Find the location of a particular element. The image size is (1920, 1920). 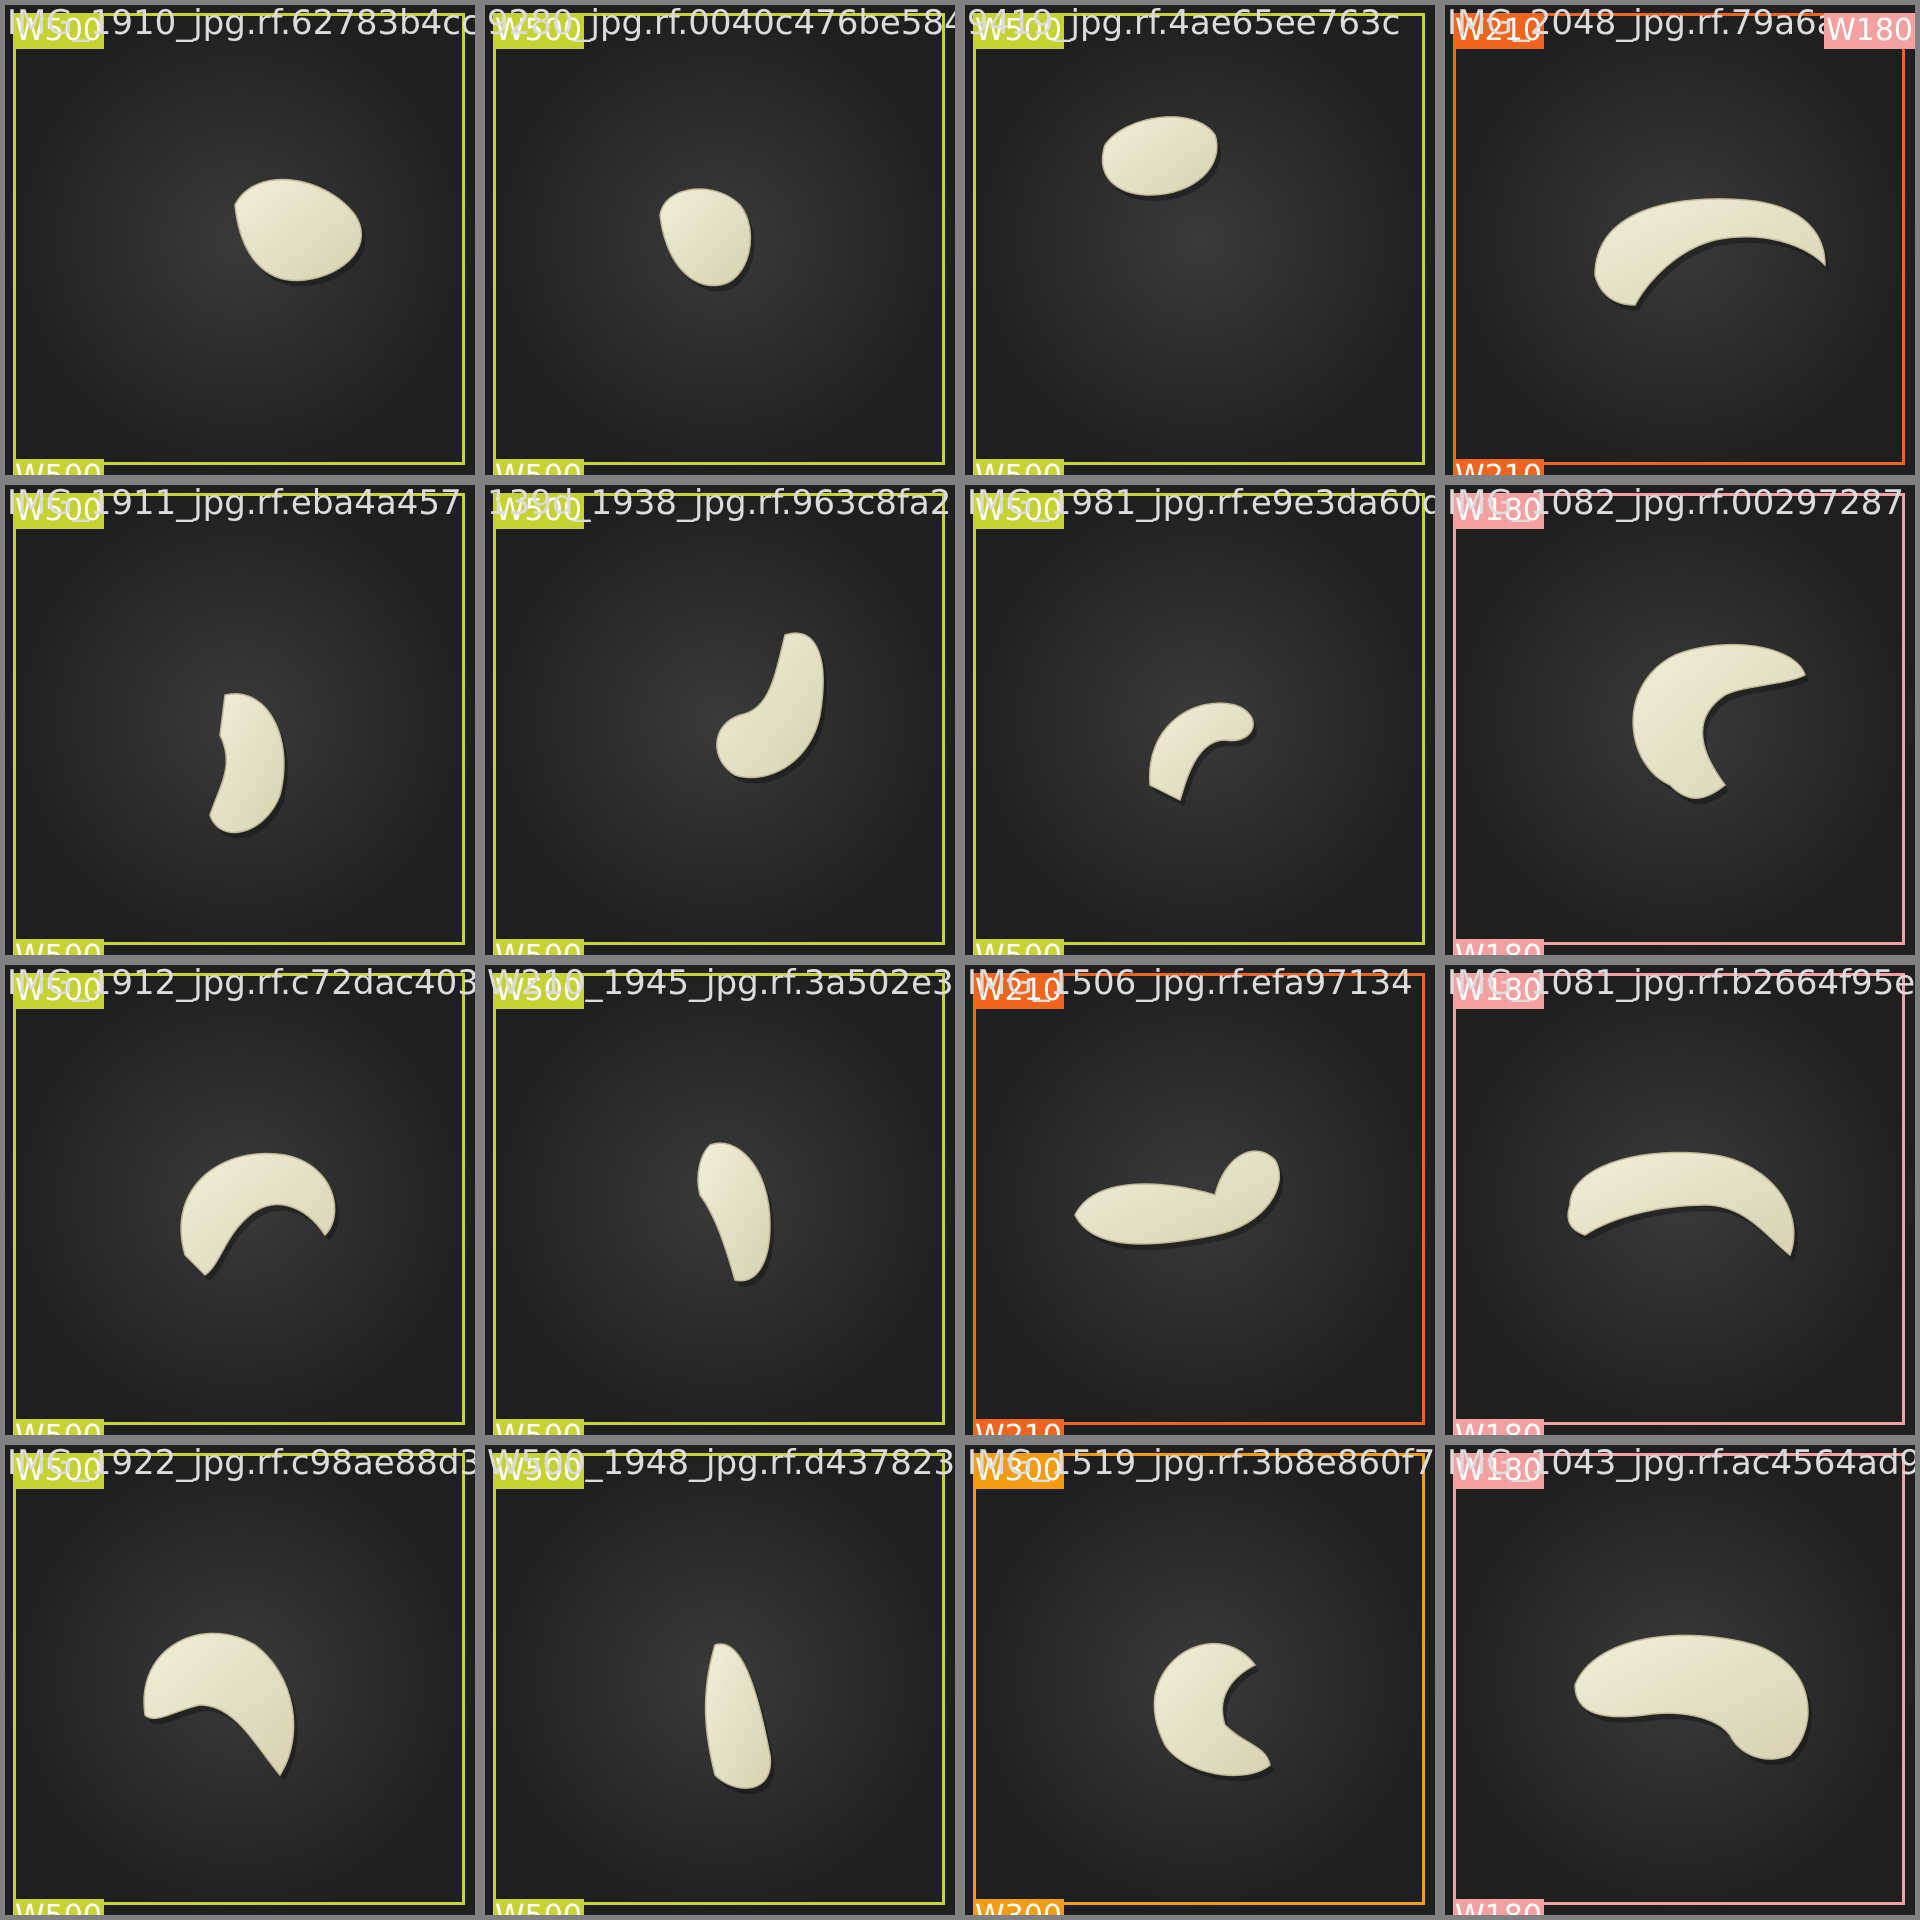

image-filename: IMG_1912_jpg.rf.c72dac403 is located at coordinates (241, 984).